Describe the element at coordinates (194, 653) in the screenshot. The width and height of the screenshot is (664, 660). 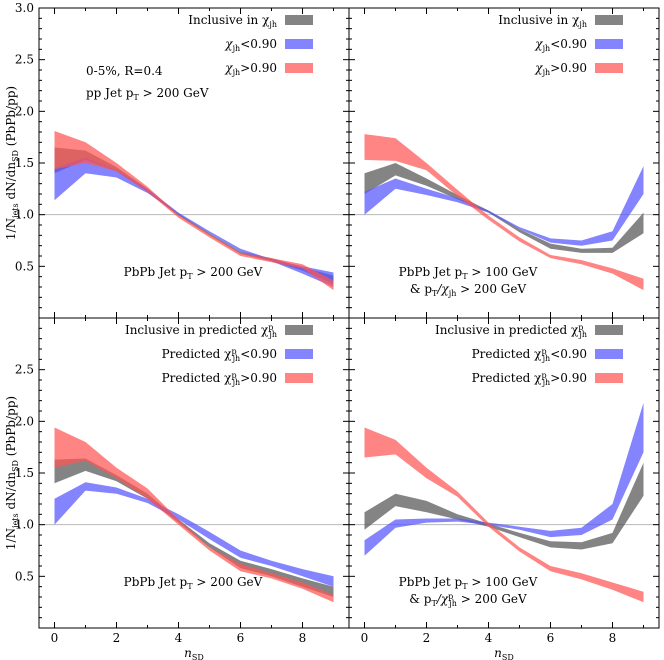
I see `x-axis-title-0: nSD` at that location.